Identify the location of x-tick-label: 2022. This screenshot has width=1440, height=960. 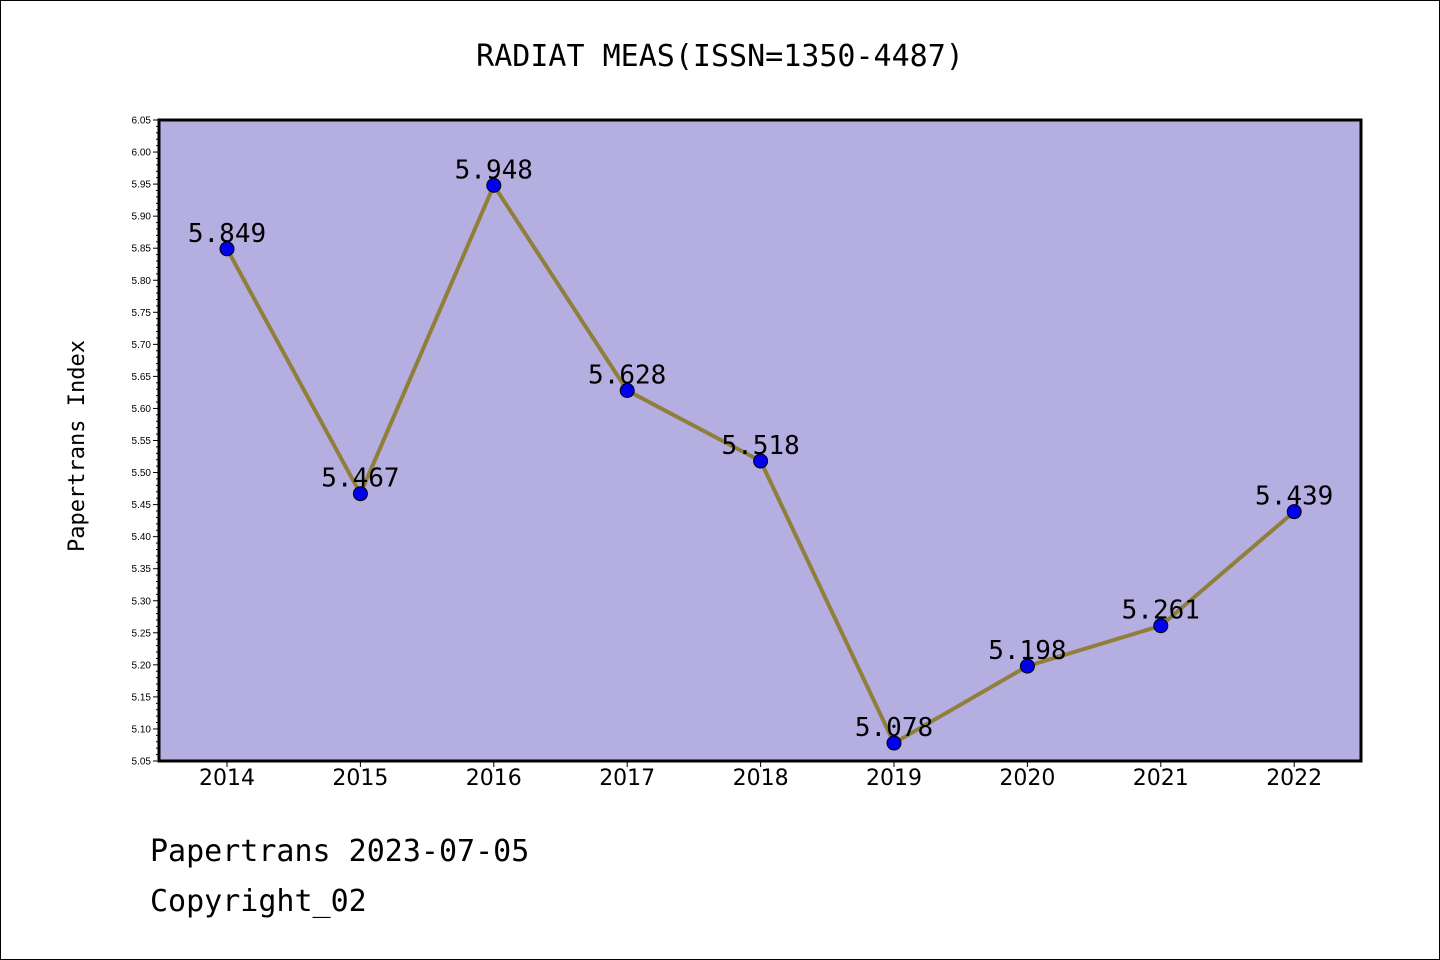
(1294, 778).